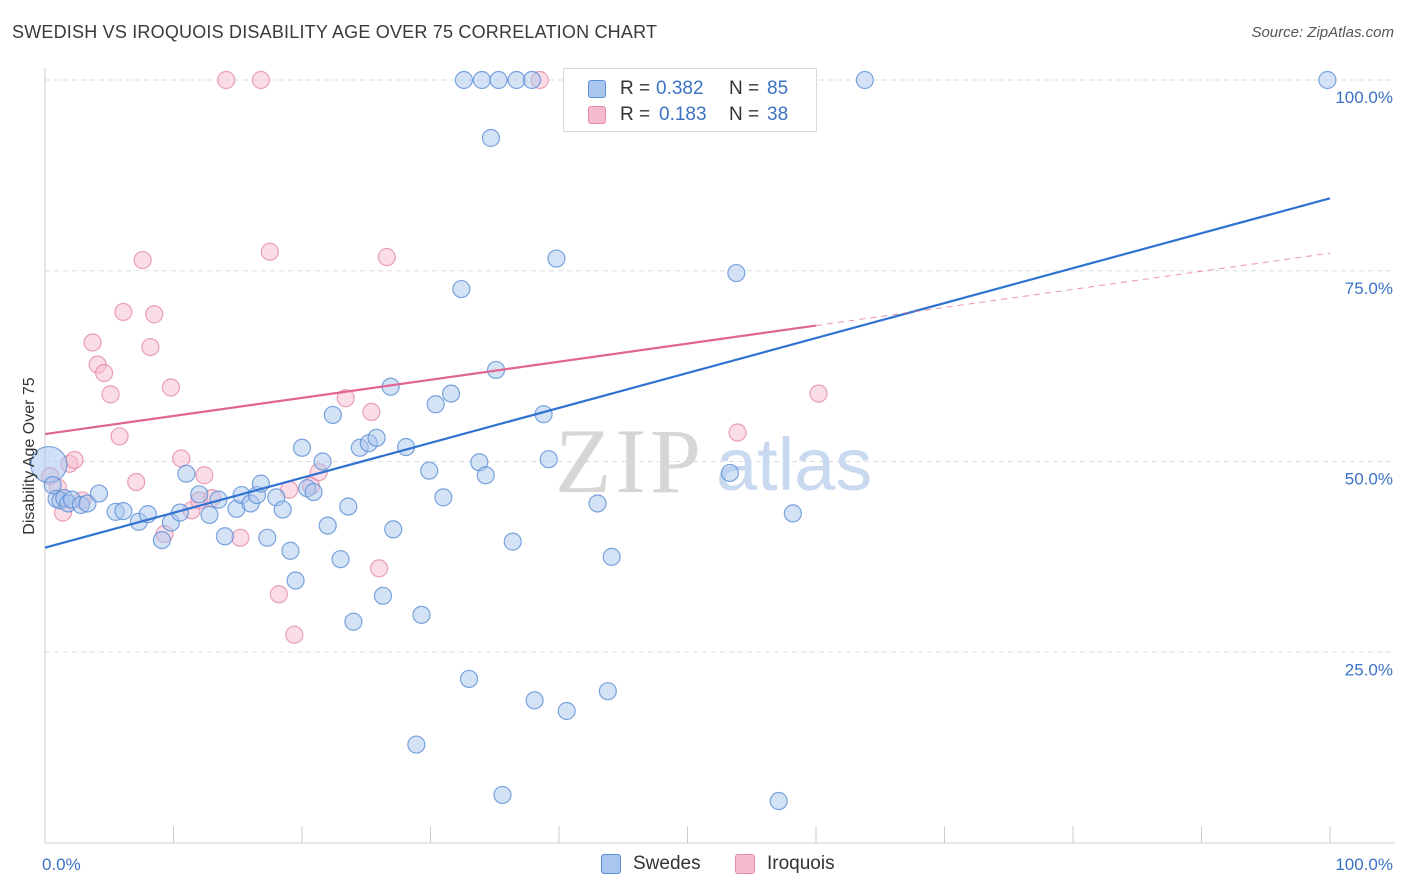 This screenshot has width=1406, height=892. Describe the element at coordinates (611, 864) in the screenshot. I see `swedes-legend-swatch` at that location.